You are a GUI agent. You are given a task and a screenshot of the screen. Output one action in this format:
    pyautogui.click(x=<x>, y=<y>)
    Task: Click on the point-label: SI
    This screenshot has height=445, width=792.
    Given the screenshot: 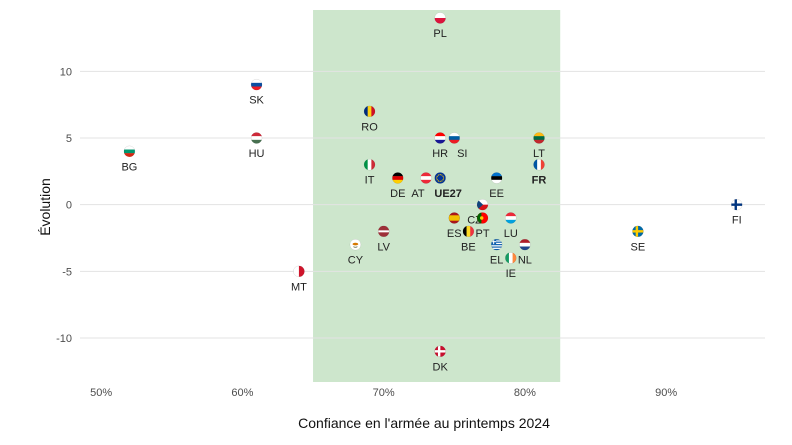 What is the action you would take?
    pyautogui.click(x=462, y=154)
    